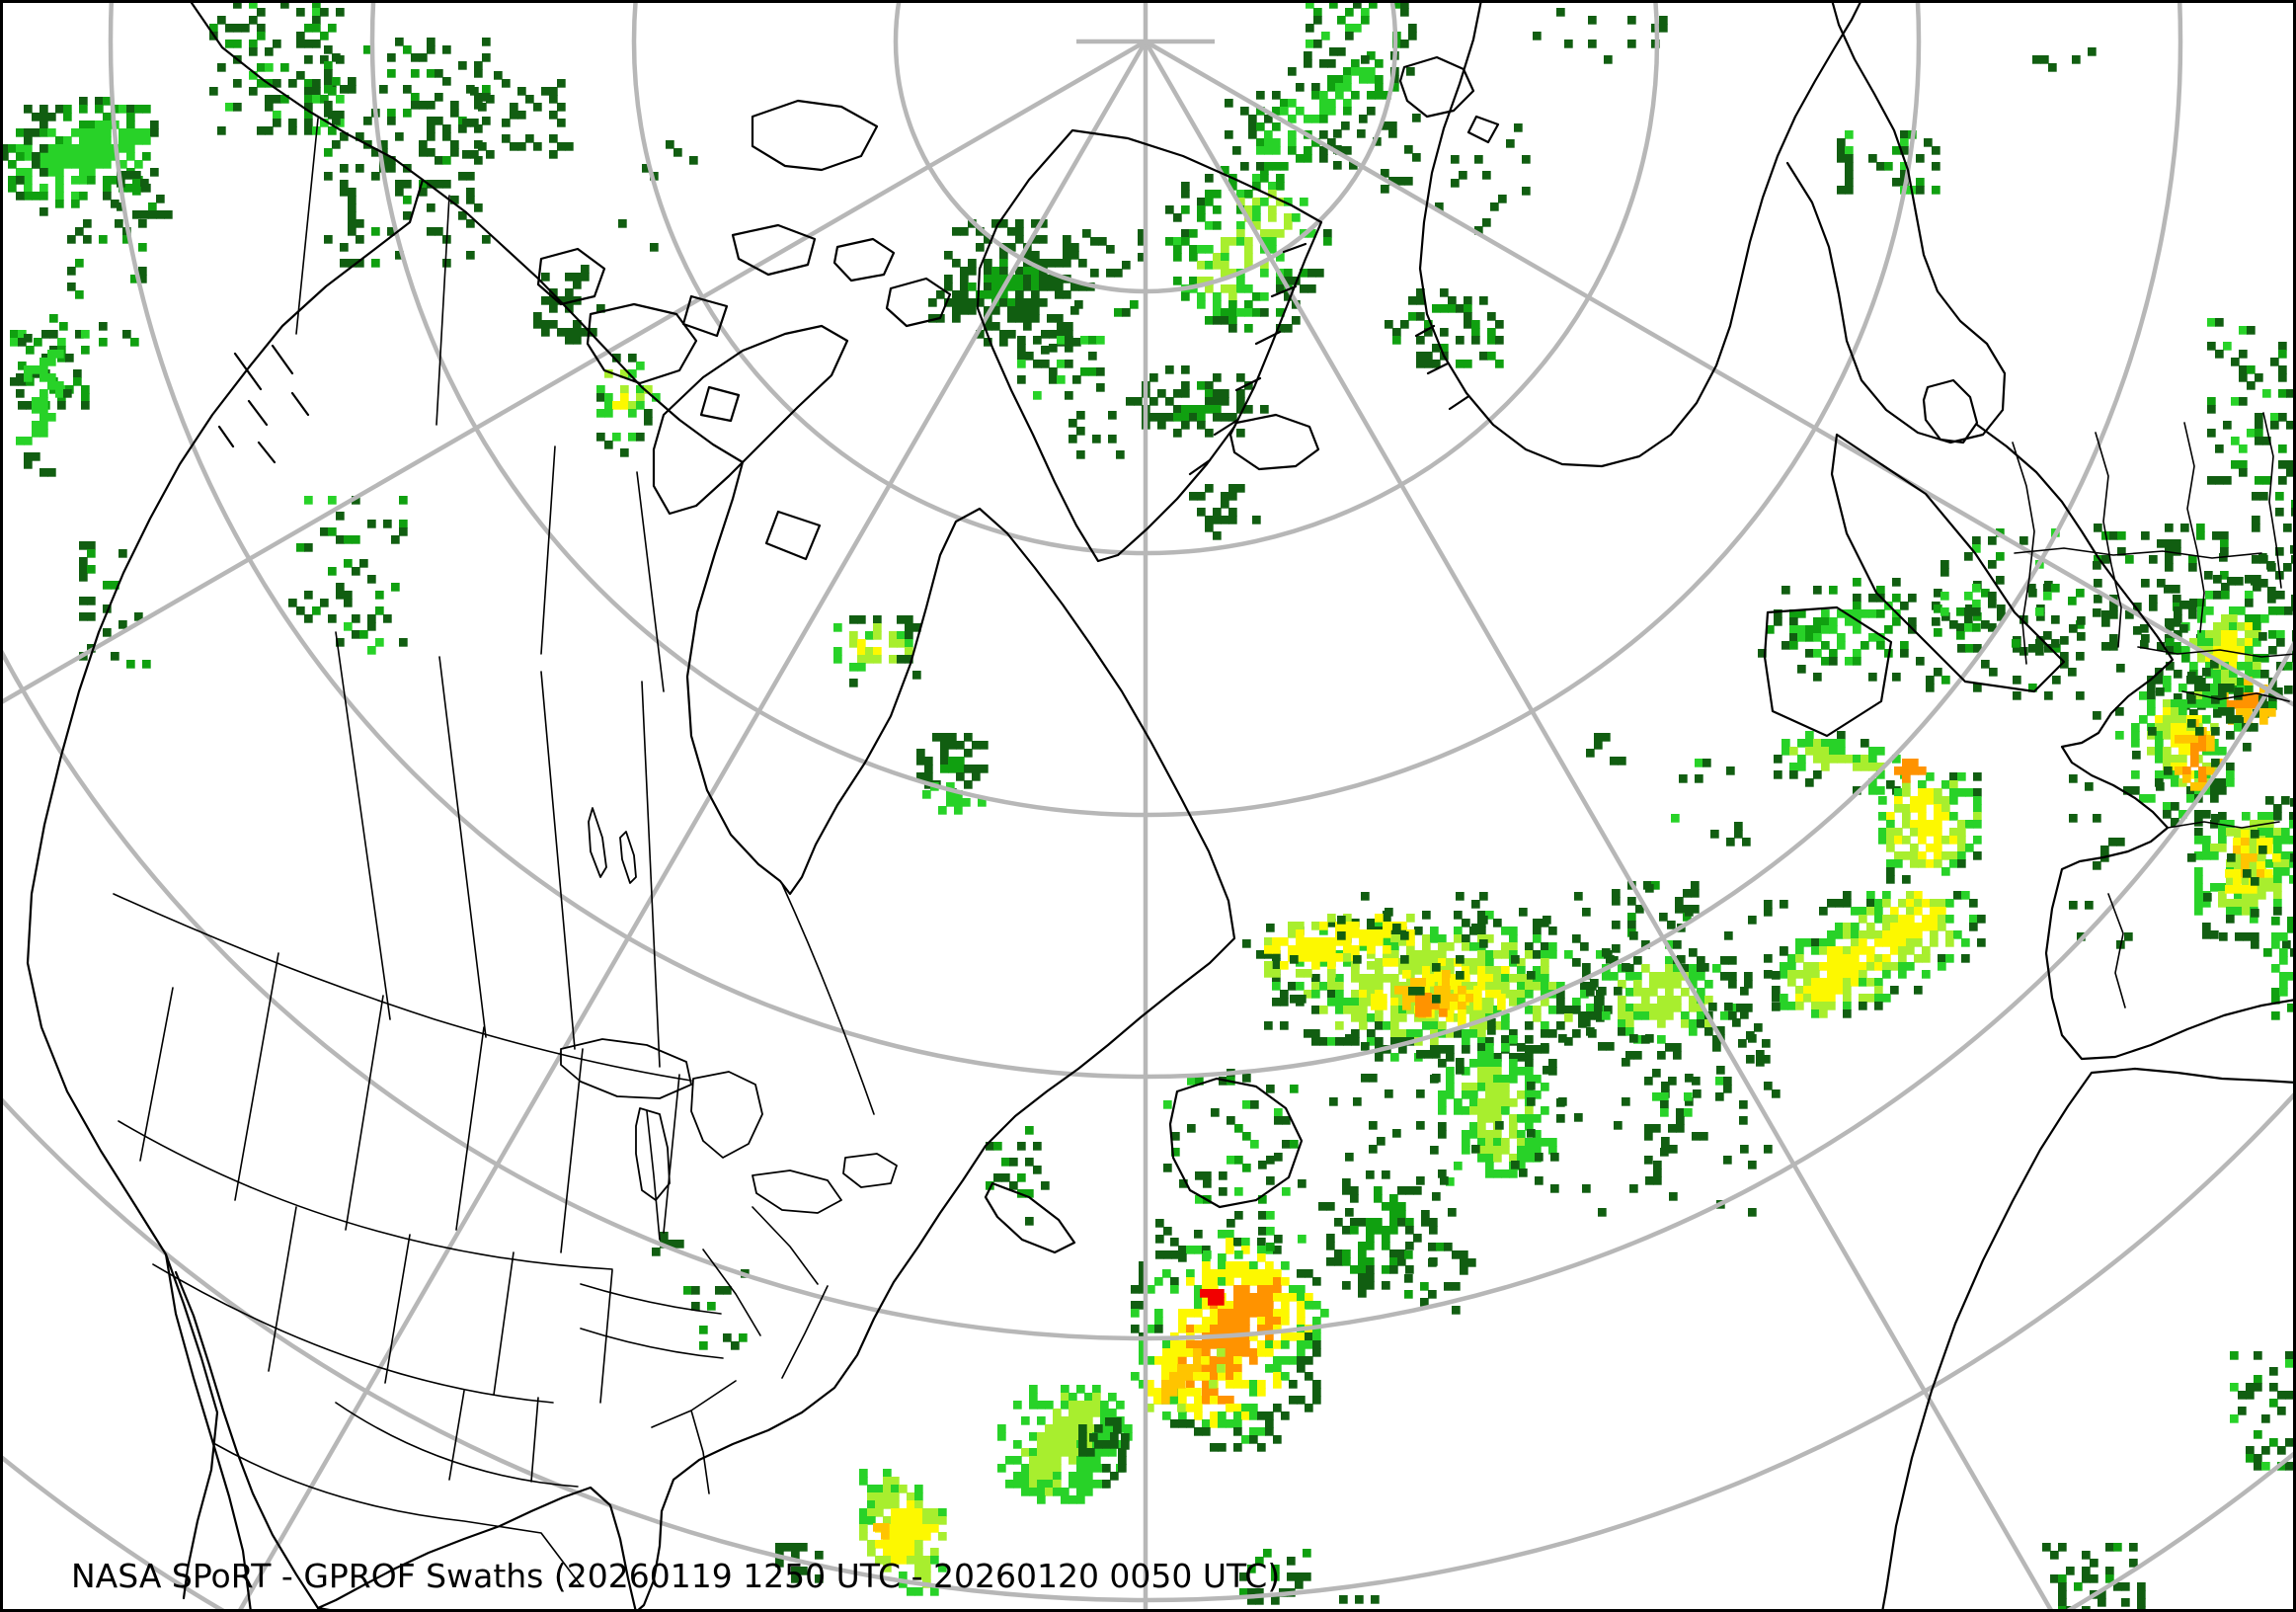 This screenshot has height=1612, width=2296. What do you see at coordinates (550, 444) in the screenshot?
I see `border-canada-territories` at bounding box center [550, 444].